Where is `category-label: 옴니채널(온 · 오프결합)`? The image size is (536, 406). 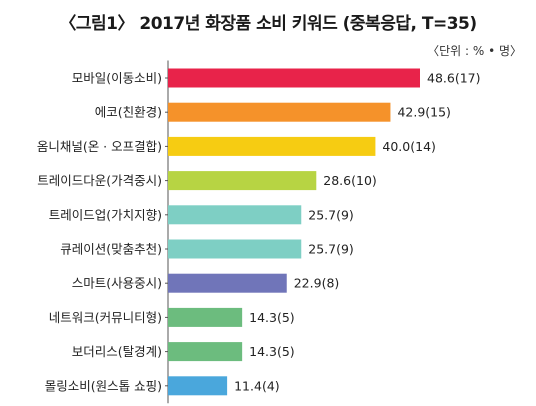 category-label: 옴니채널(온 · 오프결합) is located at coordinates (99, 146).